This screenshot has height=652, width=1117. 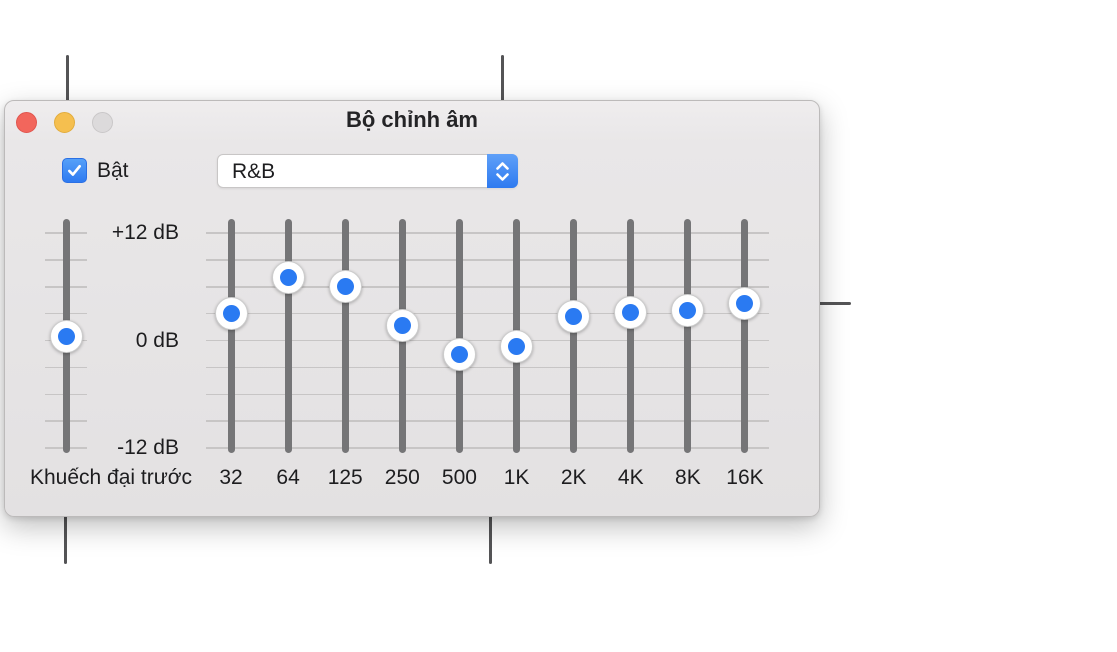 What do you see at coordinates (231, 477) in the screenshot?
I see `eq-band-label-32: 32` at bounding box center [231, 477].